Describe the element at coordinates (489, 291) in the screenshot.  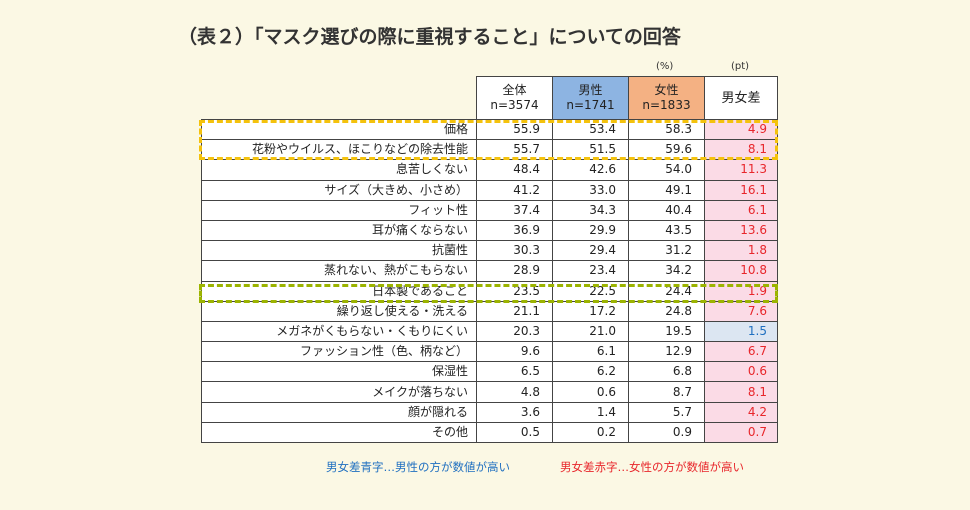
I see `table-row: 日本製であること 23.5 22.5 24.4 1.9` at that location.